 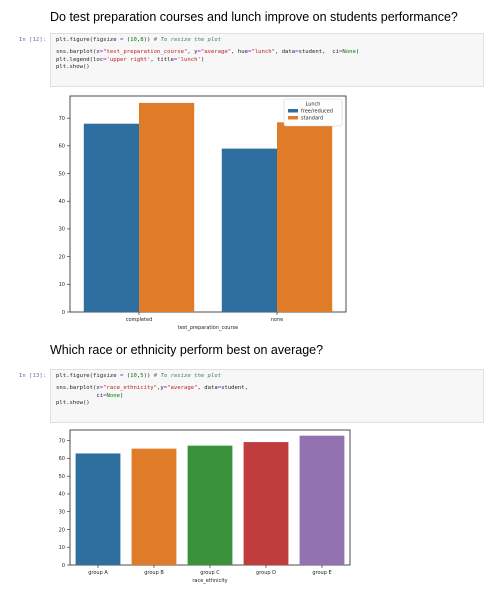 What do you see at coordinates (32, 376) in the screenshot?
I see `input-prompt: In [13]:` at bounding box center [32, 376].